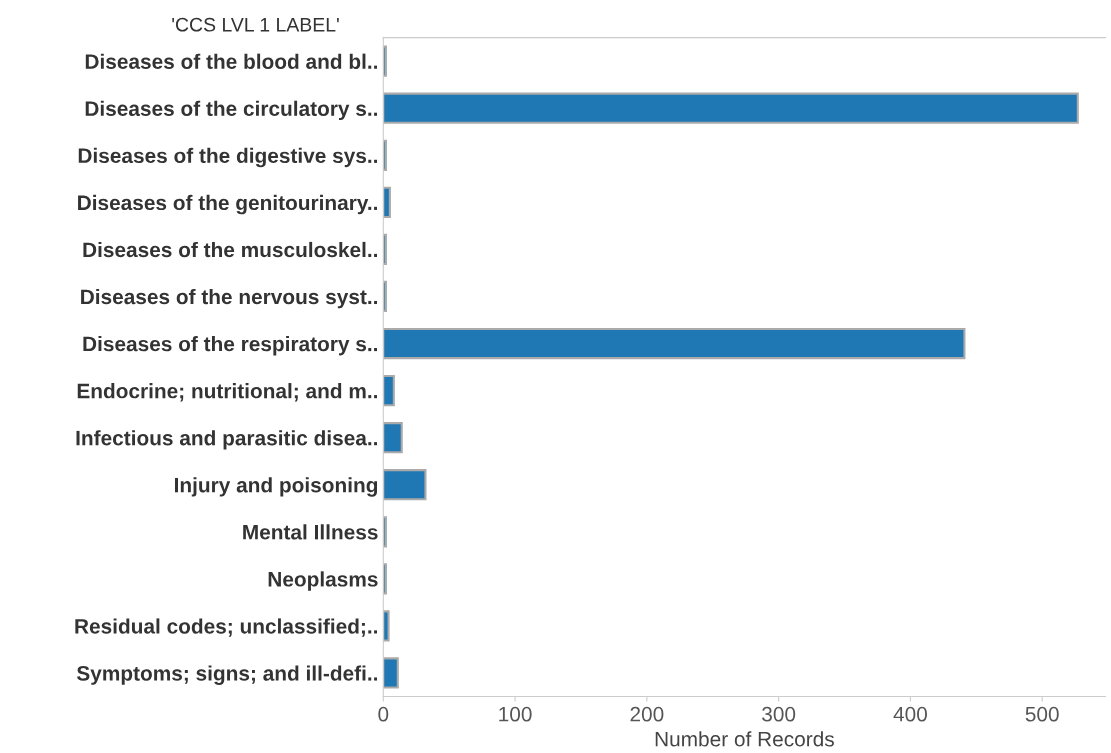  What do you see at coordinates (227, 440) in the screenshot?
I see `y-tick-label: Infectious and parasitic disea..` at bounding box center [227, 440].